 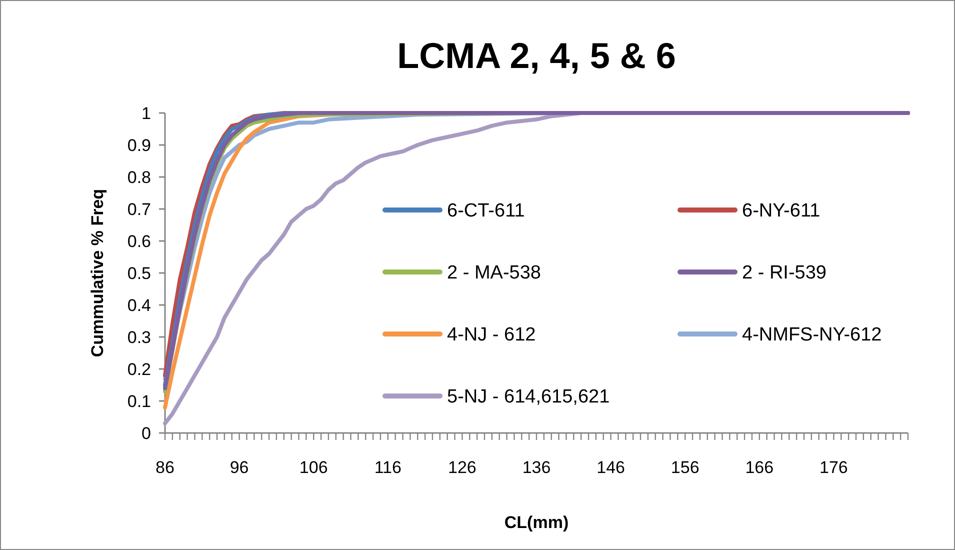 What do you see at coordinates (491, 335) in the screenshot?
I see `legend-label: 4-NJ - 612` at bounding box center [491, 335].